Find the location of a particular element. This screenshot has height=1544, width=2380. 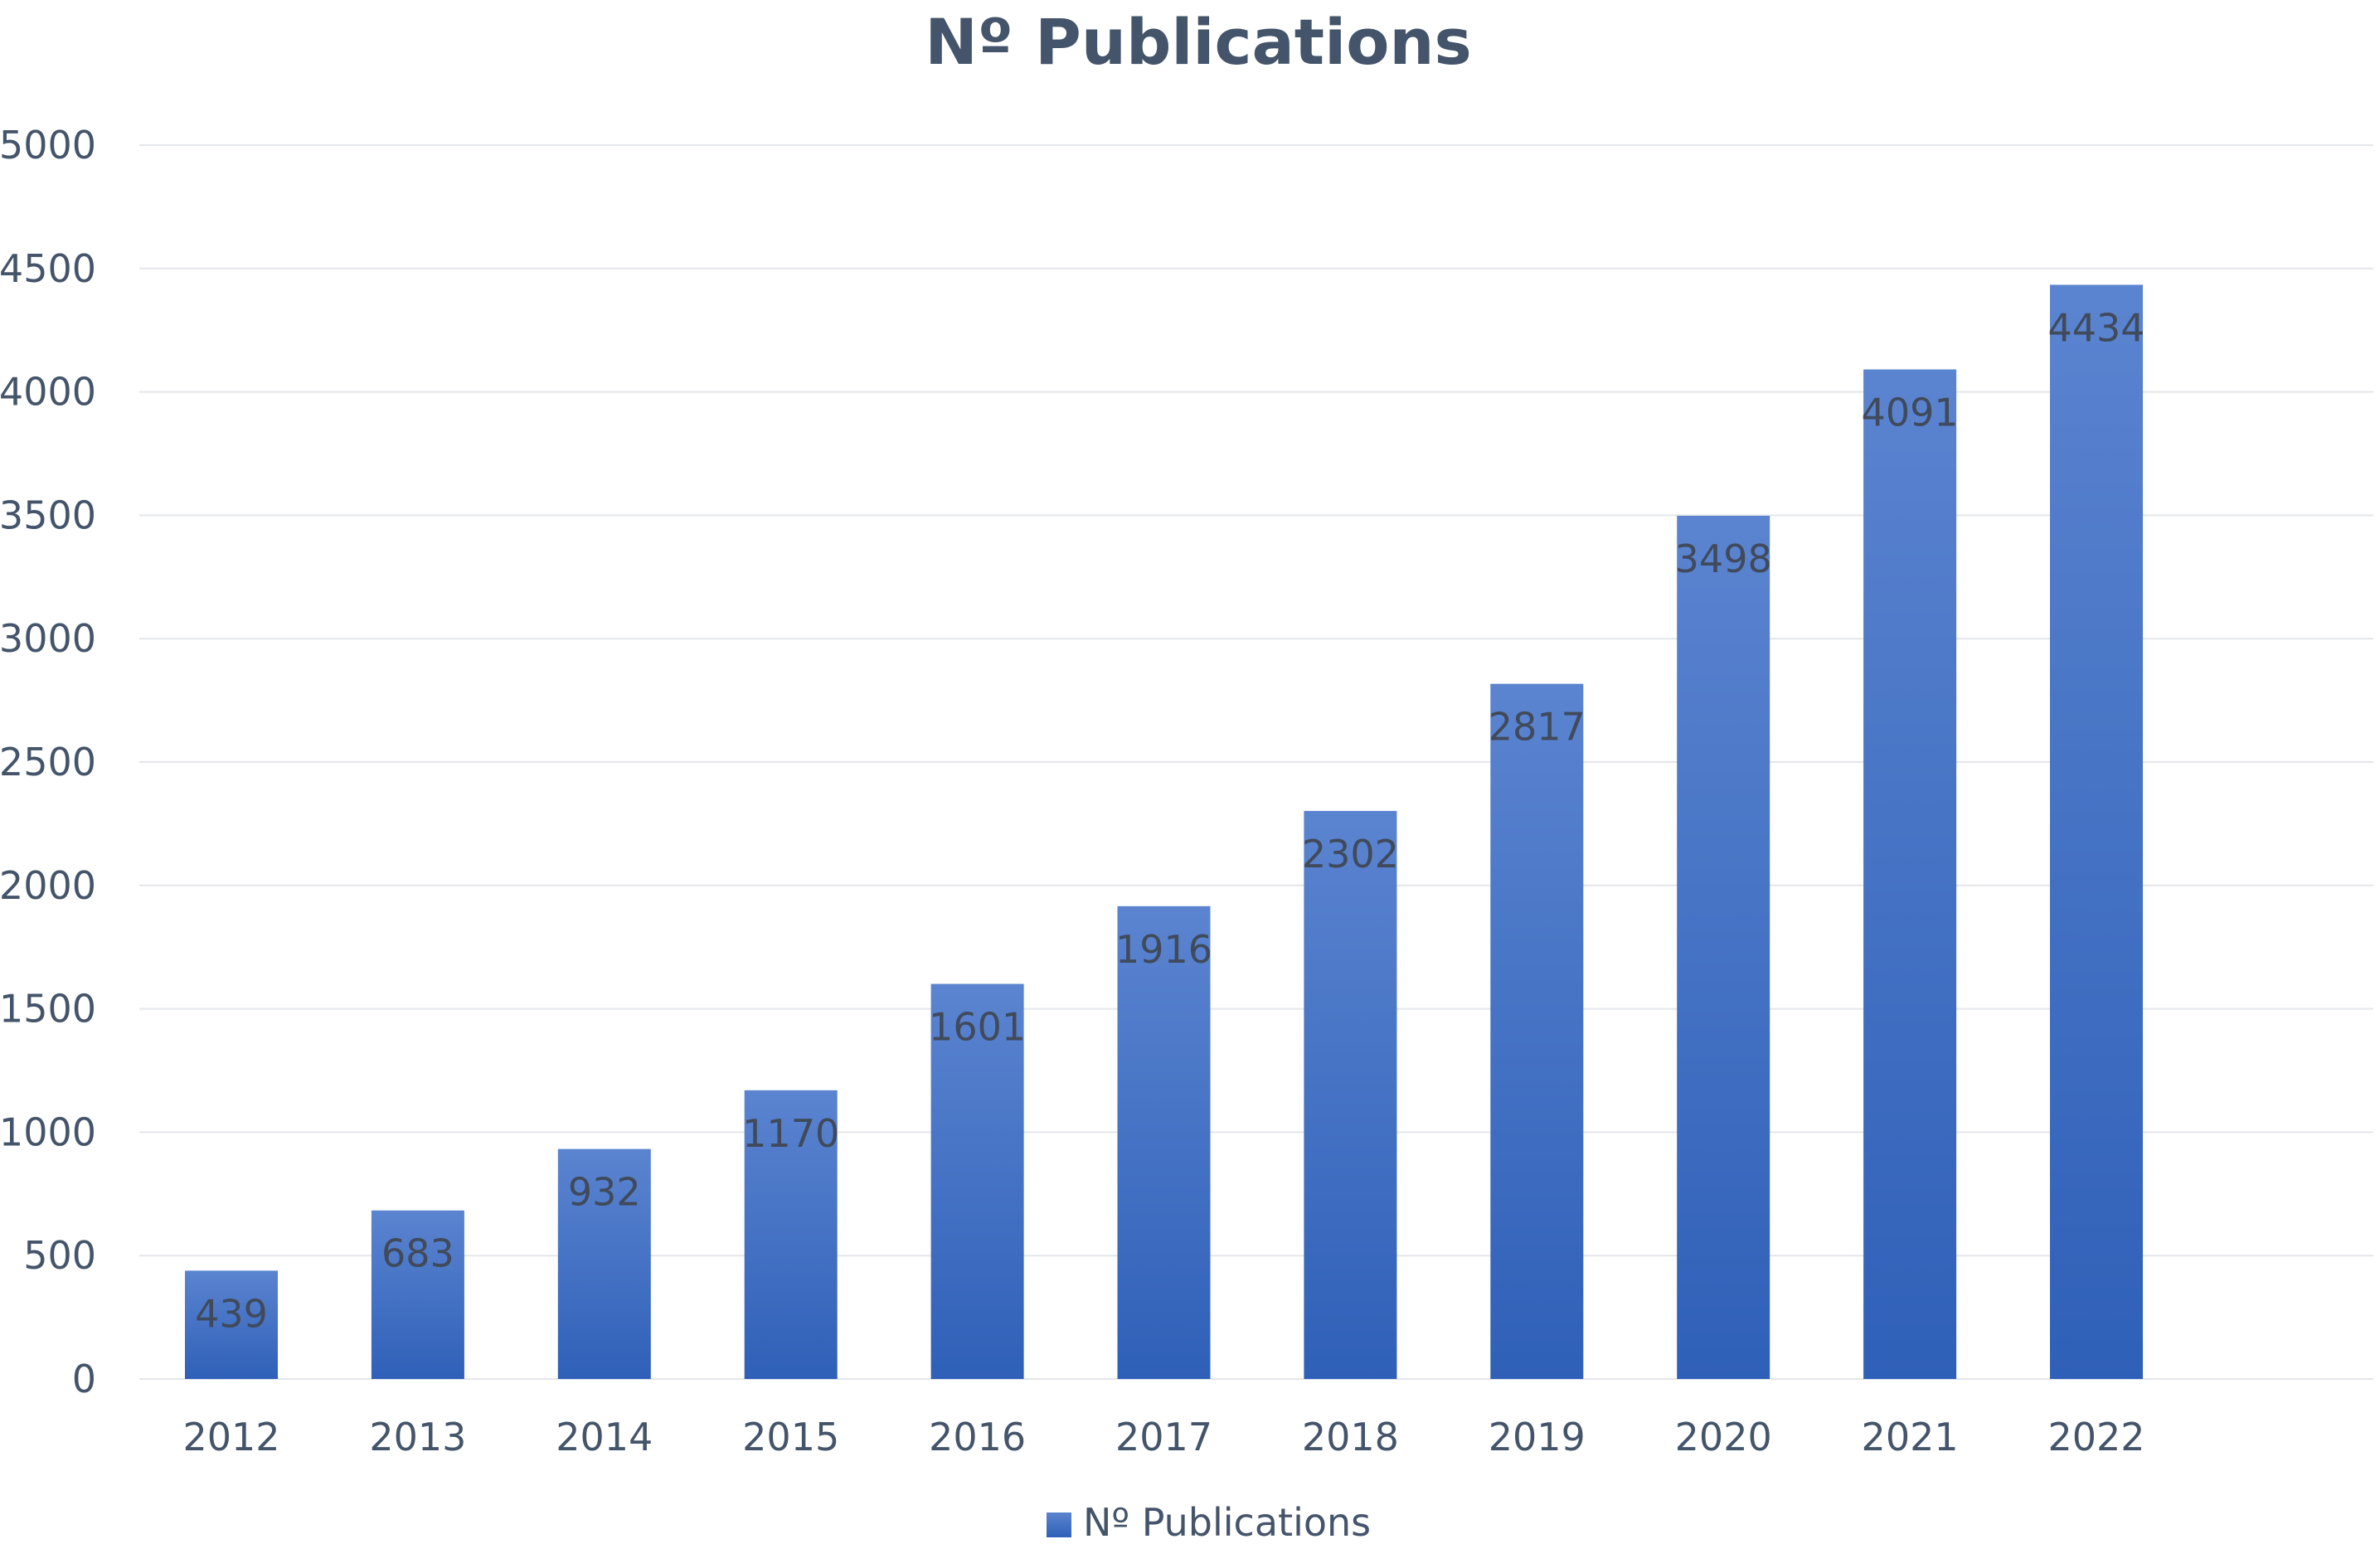

y-tick-label: 500 is located at coordinates (59, 1255).